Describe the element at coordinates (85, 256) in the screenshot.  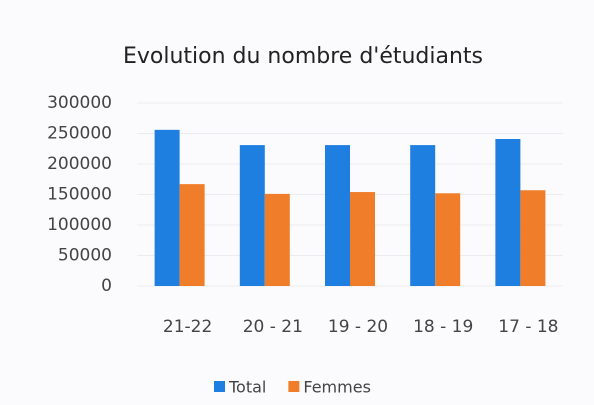
I see `y-tick-label: 50000` at that location.